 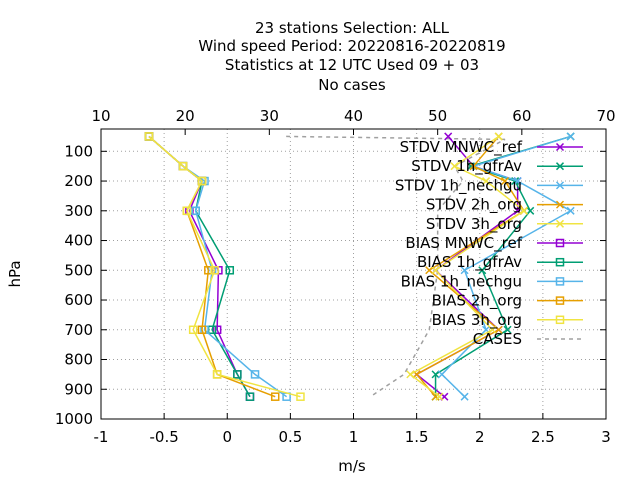 What do you see at coordinates (78, 211) in the screenshot?
I see `y-tick-label: 300` at bounding box center [78, 211].